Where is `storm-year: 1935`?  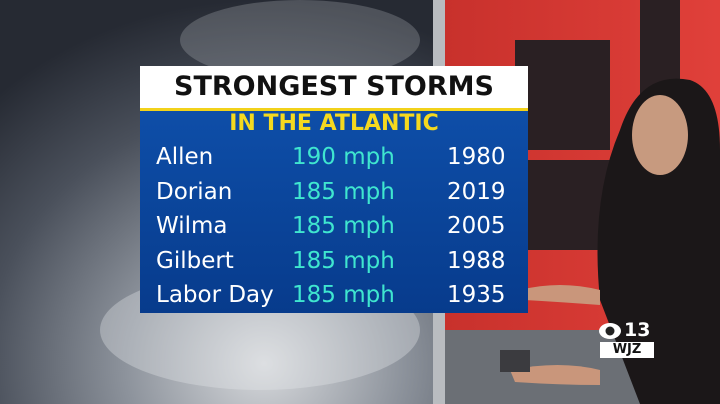 storm-year: 1935 is located at coordinates (476, 295).